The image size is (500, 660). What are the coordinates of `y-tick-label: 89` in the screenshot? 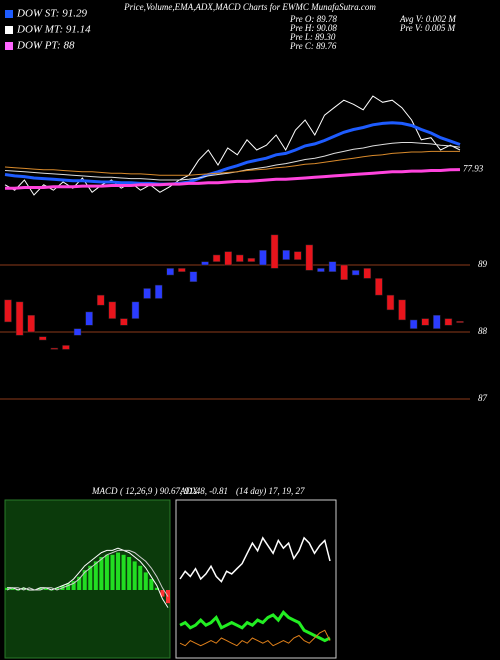 It's located at (483, 264).